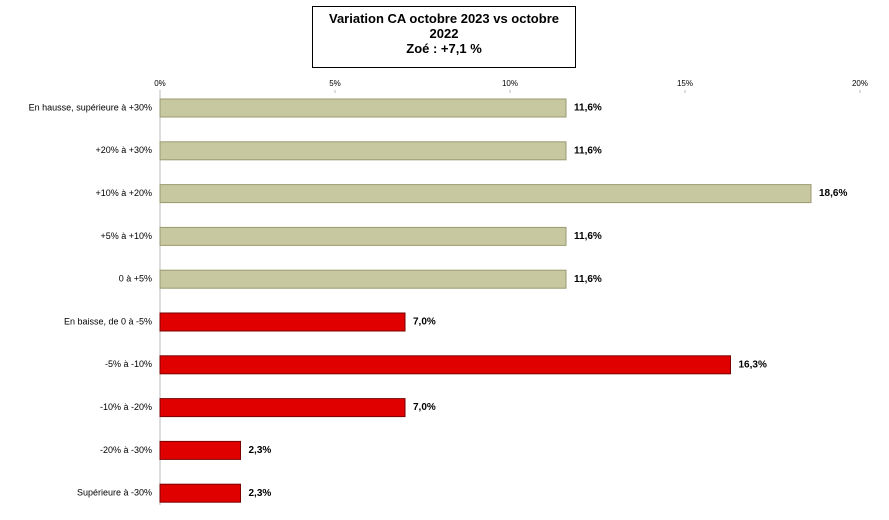  What do you see at coordinates (444, 48) in the screenshot?
I see `chart-subtitle: Zoé : +7,1 %` at bounding box center [444, 48].